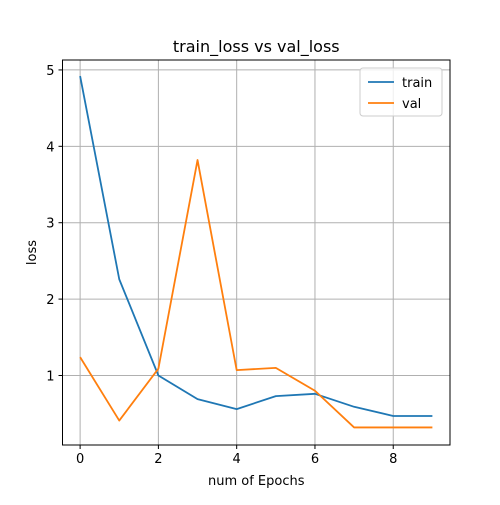  Describe the element at coordinates (50, 300) in the screenshot. I see `y-tick-label: 2` at that location.